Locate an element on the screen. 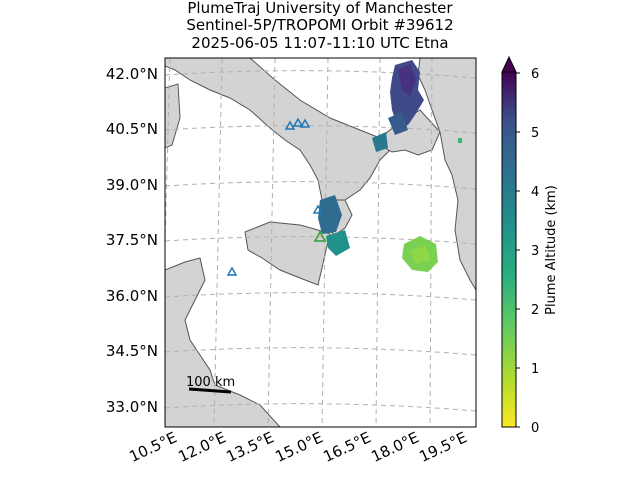 Image resolution: width=640 pixels, height=480 pixels. colorbar-tick: 5 is located at coordinates (535, 133).